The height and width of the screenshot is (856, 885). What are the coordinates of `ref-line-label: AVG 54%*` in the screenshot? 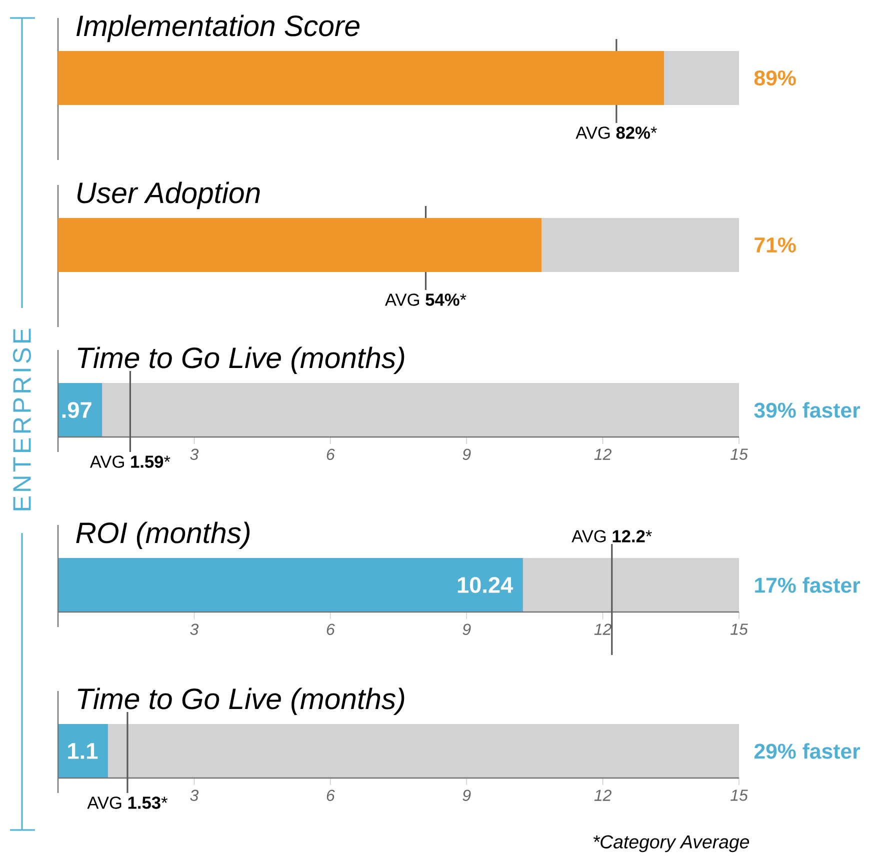 It's located at (425, 300).